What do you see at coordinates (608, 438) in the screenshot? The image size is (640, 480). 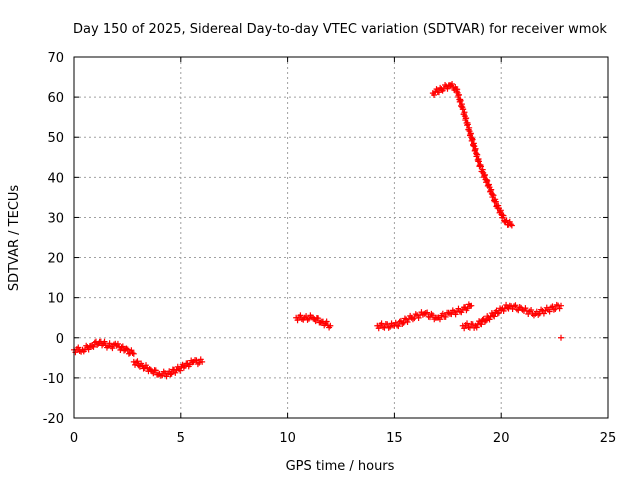 I see `x-tick-label: 25` at bounding box center [608, 438].